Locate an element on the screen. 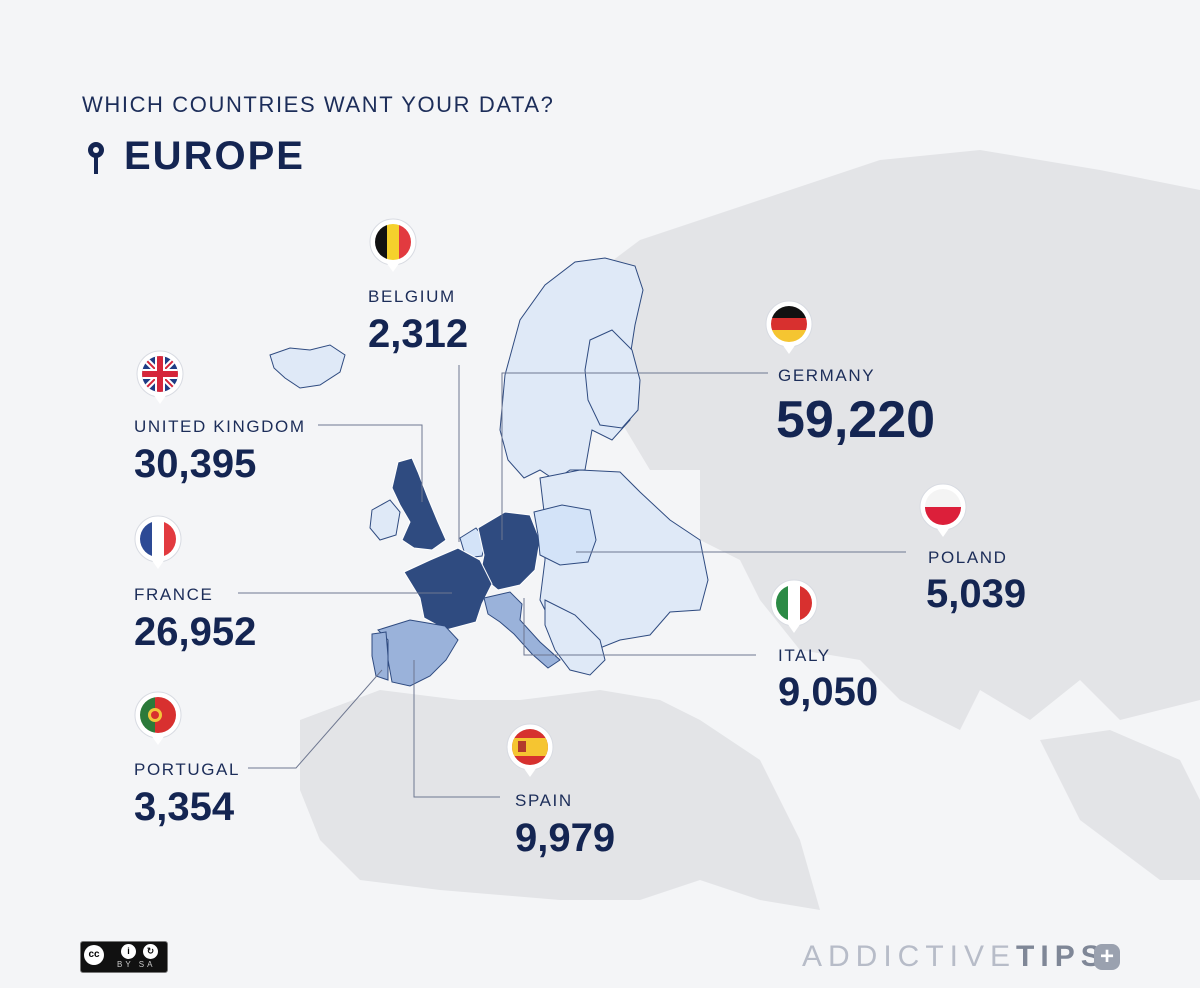 The height and width of the screenshot is (988, 1200). label-uk-name: UNITED KINGDOM is located at coordinates (220, 426).